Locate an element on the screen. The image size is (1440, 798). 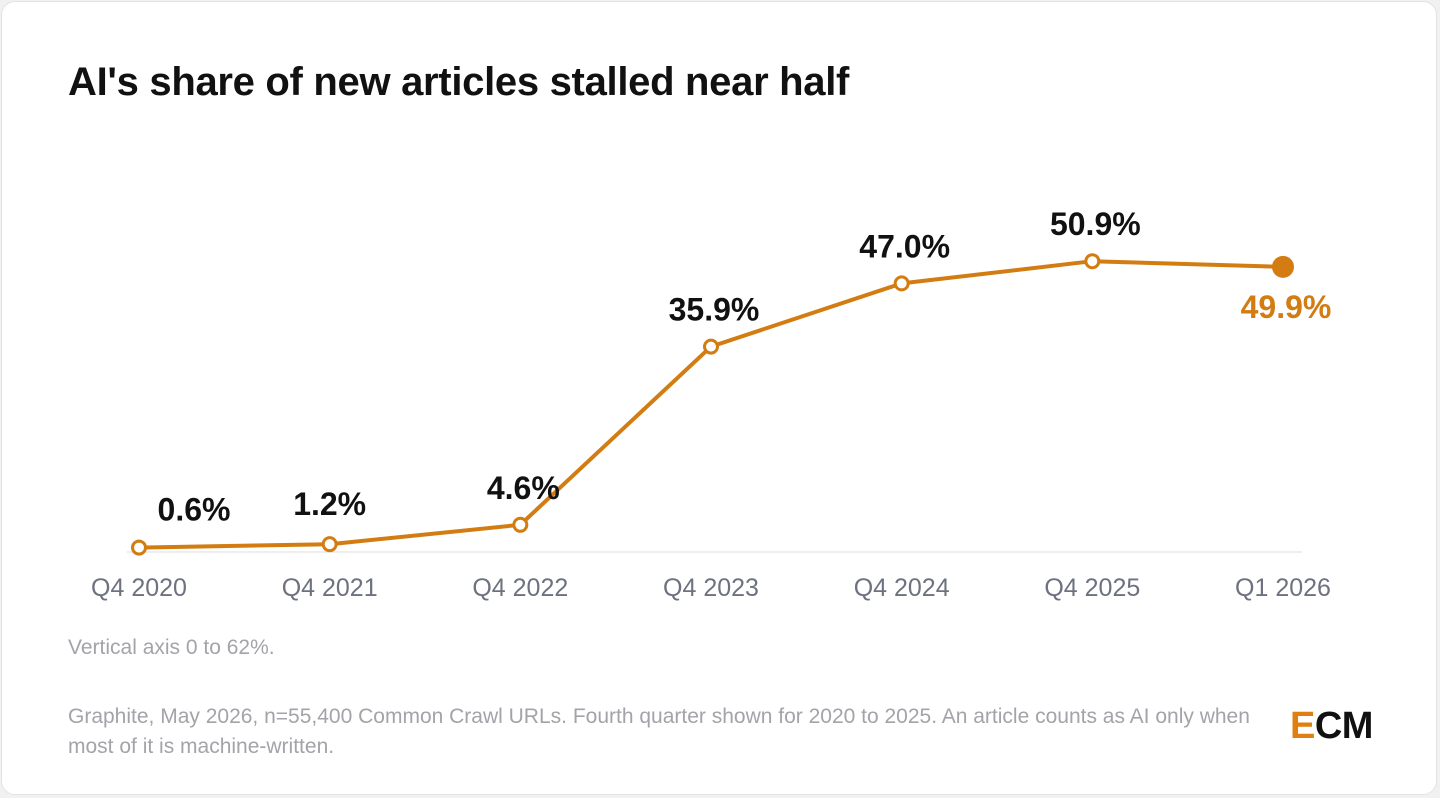
data-label: 1.2% is located at coordinates (329, 504).